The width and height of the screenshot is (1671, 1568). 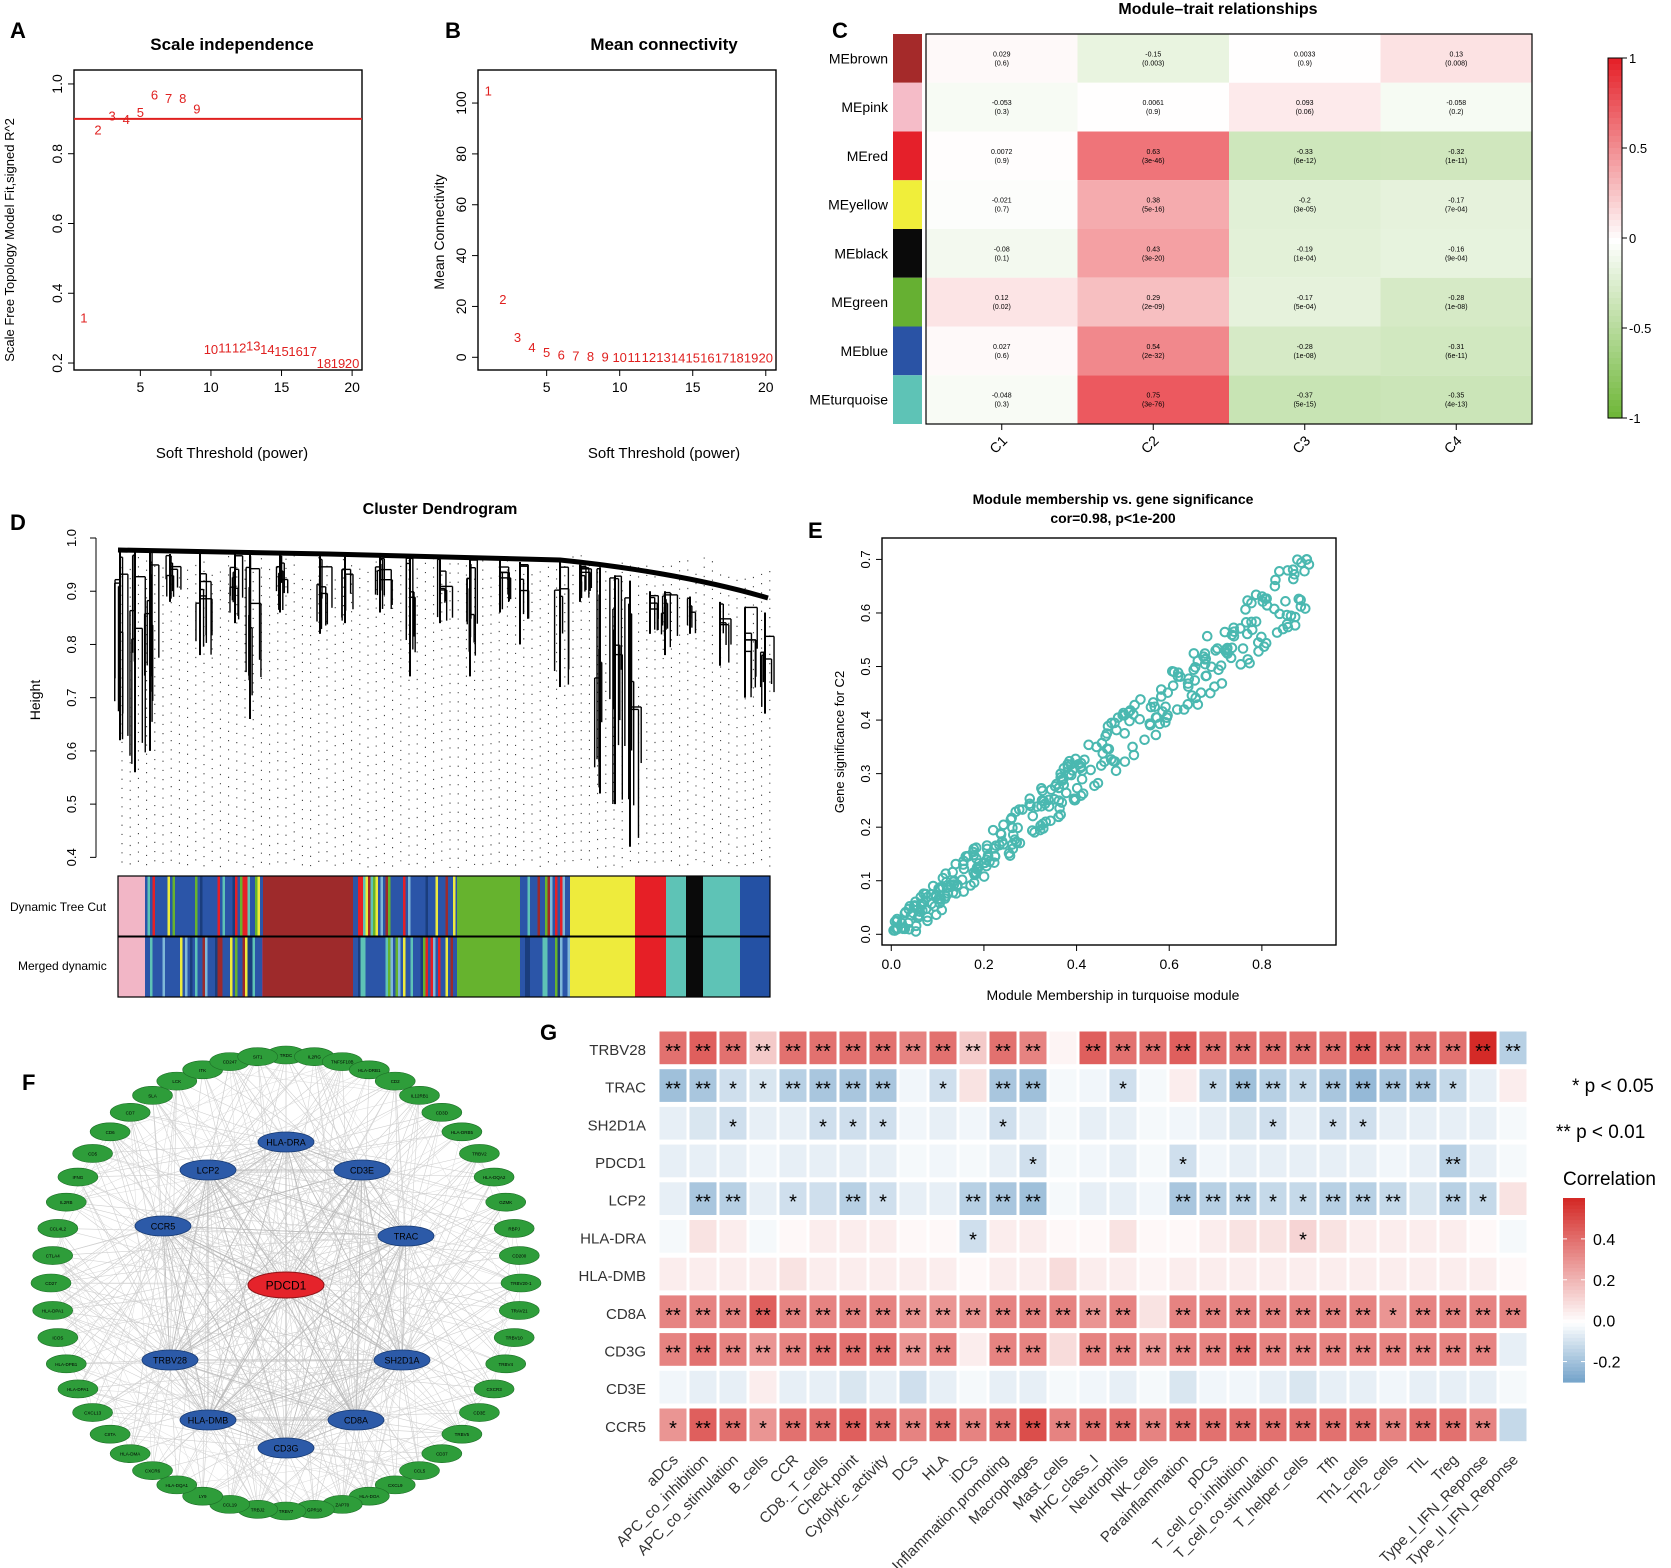 What do you see at coordinates (479, 1413) in the screenshot?
I see `network-outer-label: CD3E` at bounding box center [479, 1413].